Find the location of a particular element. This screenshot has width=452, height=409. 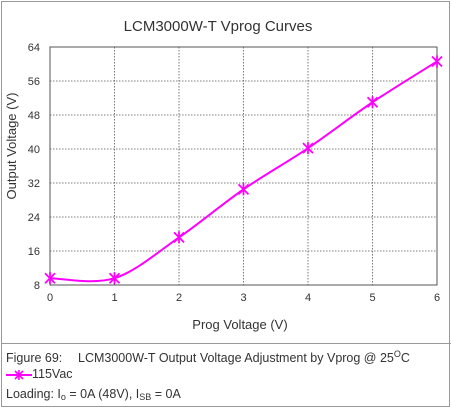

x-tick-label: 6 is located at coordinates (437, 298).